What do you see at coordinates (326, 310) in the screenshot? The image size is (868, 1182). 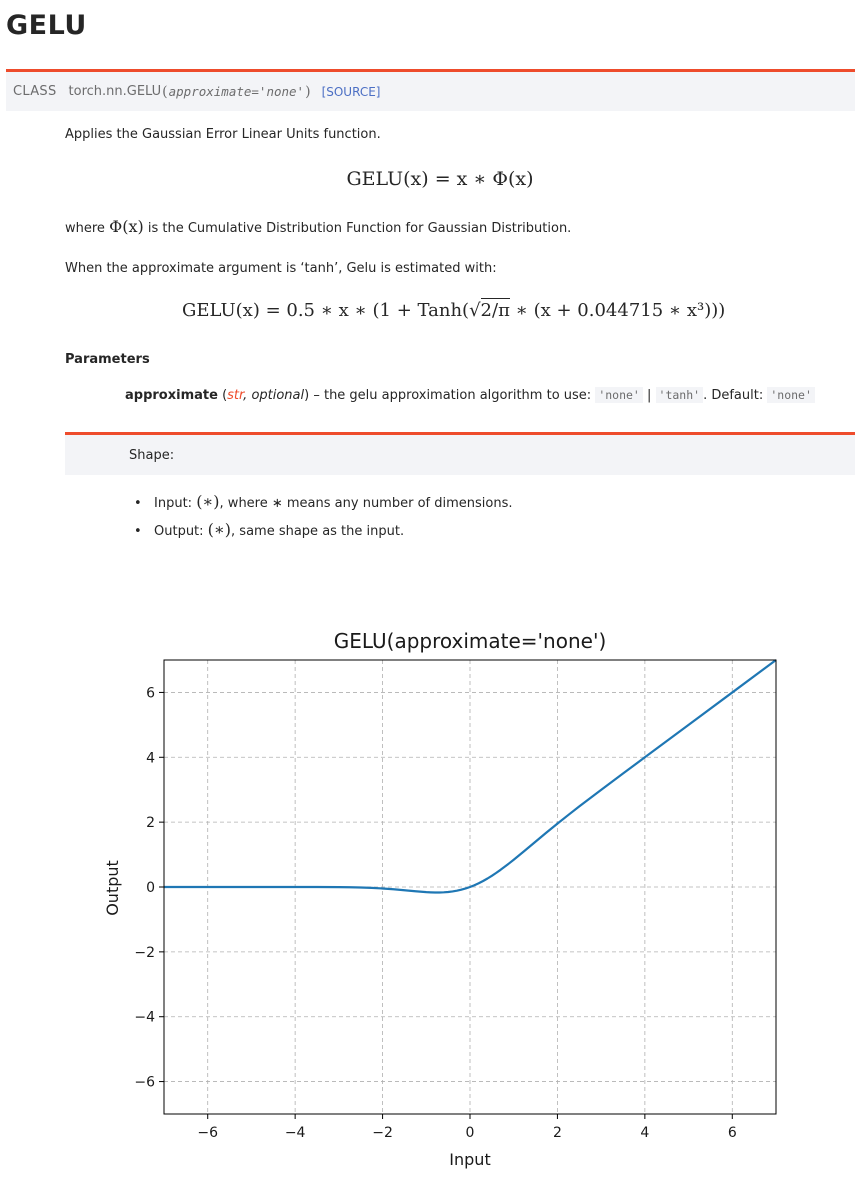 I see `tanh-equation-left: GELU(x) = 0.5 ∗ x ∗ (1 + Tanh(` at bounding box center [326, 310].